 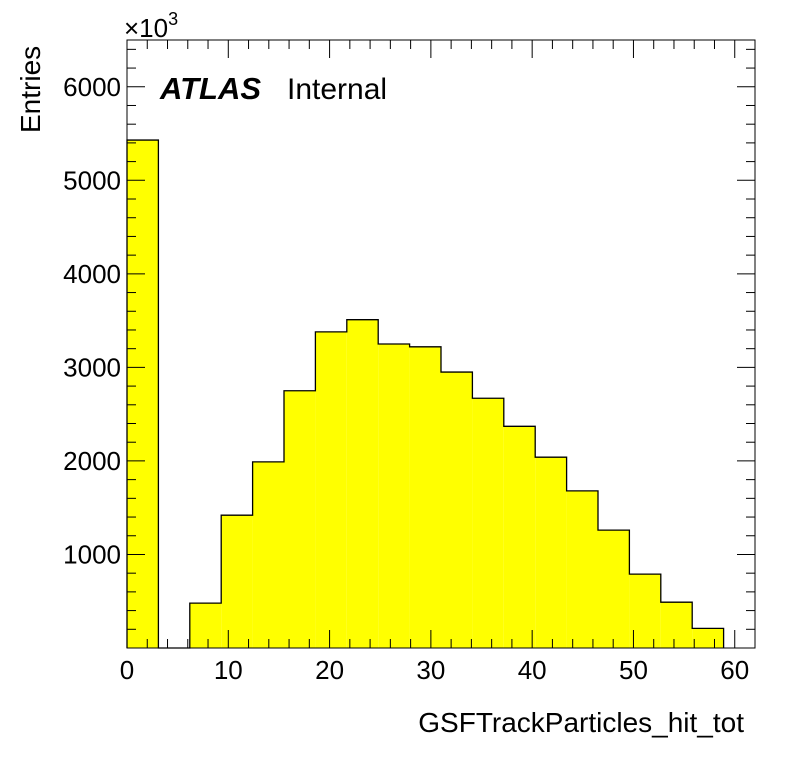 I want to click on y-tick-label: 6000, so click(x=92, y=87).